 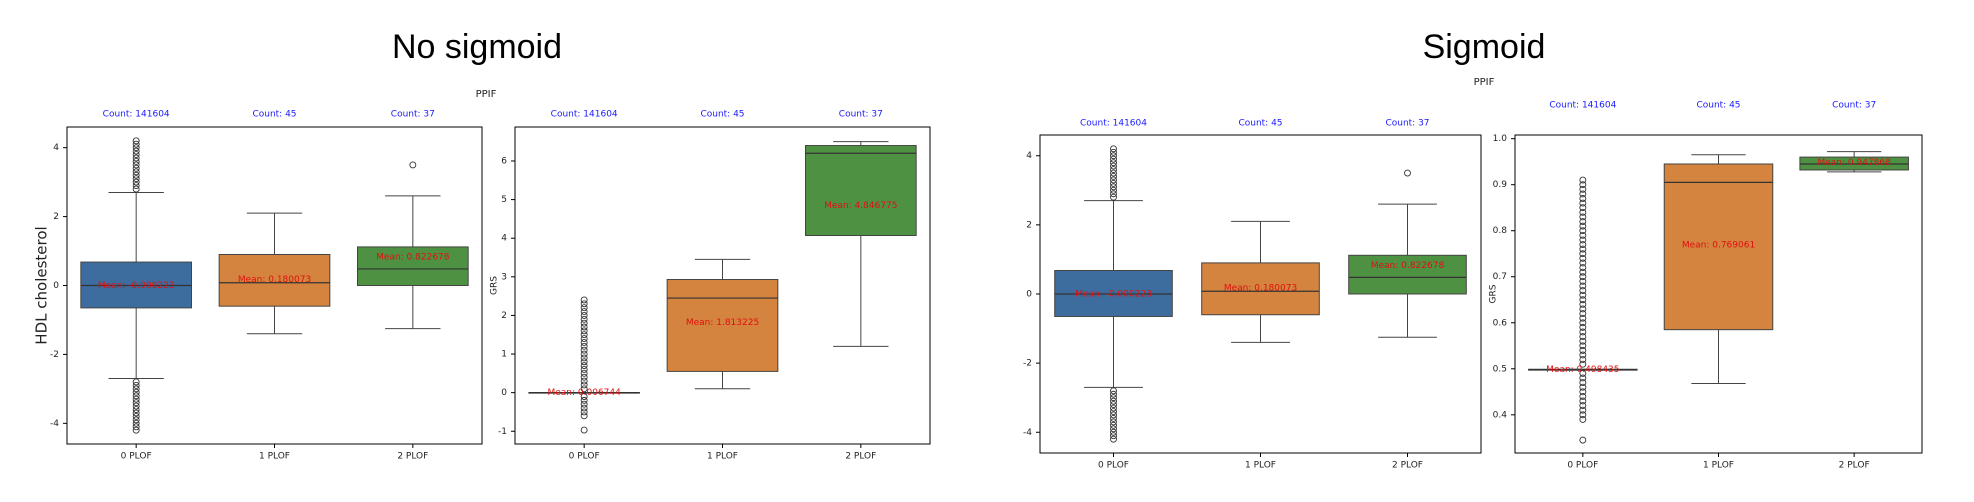 I want to click on y-tick-label: -4, so click(x=54, y=424).